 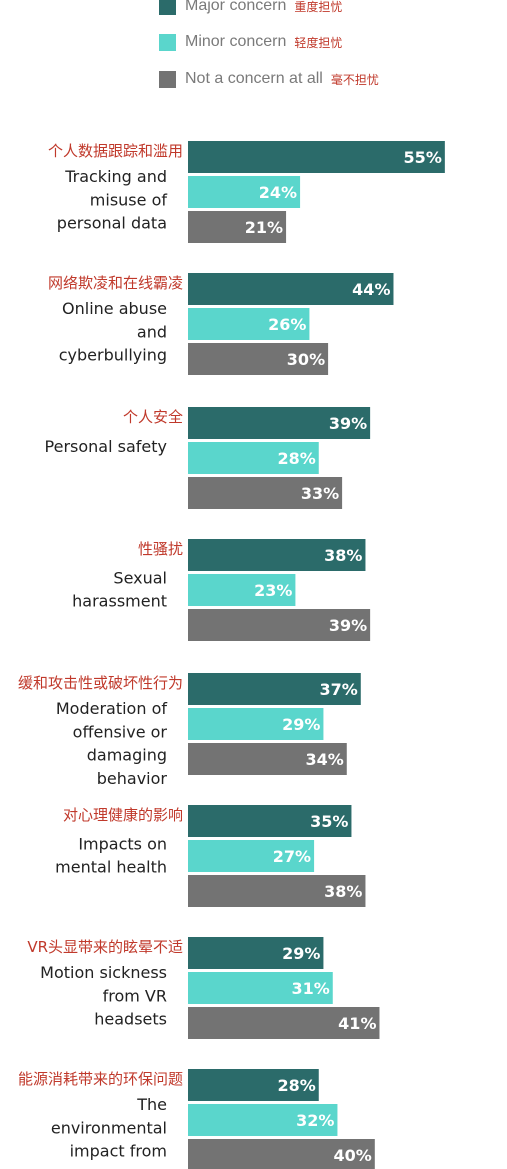 What do you see at coordinates (140, 577) in the screenshot?
I see `category-label-en: Sexual` at bounding box center [140, 577].